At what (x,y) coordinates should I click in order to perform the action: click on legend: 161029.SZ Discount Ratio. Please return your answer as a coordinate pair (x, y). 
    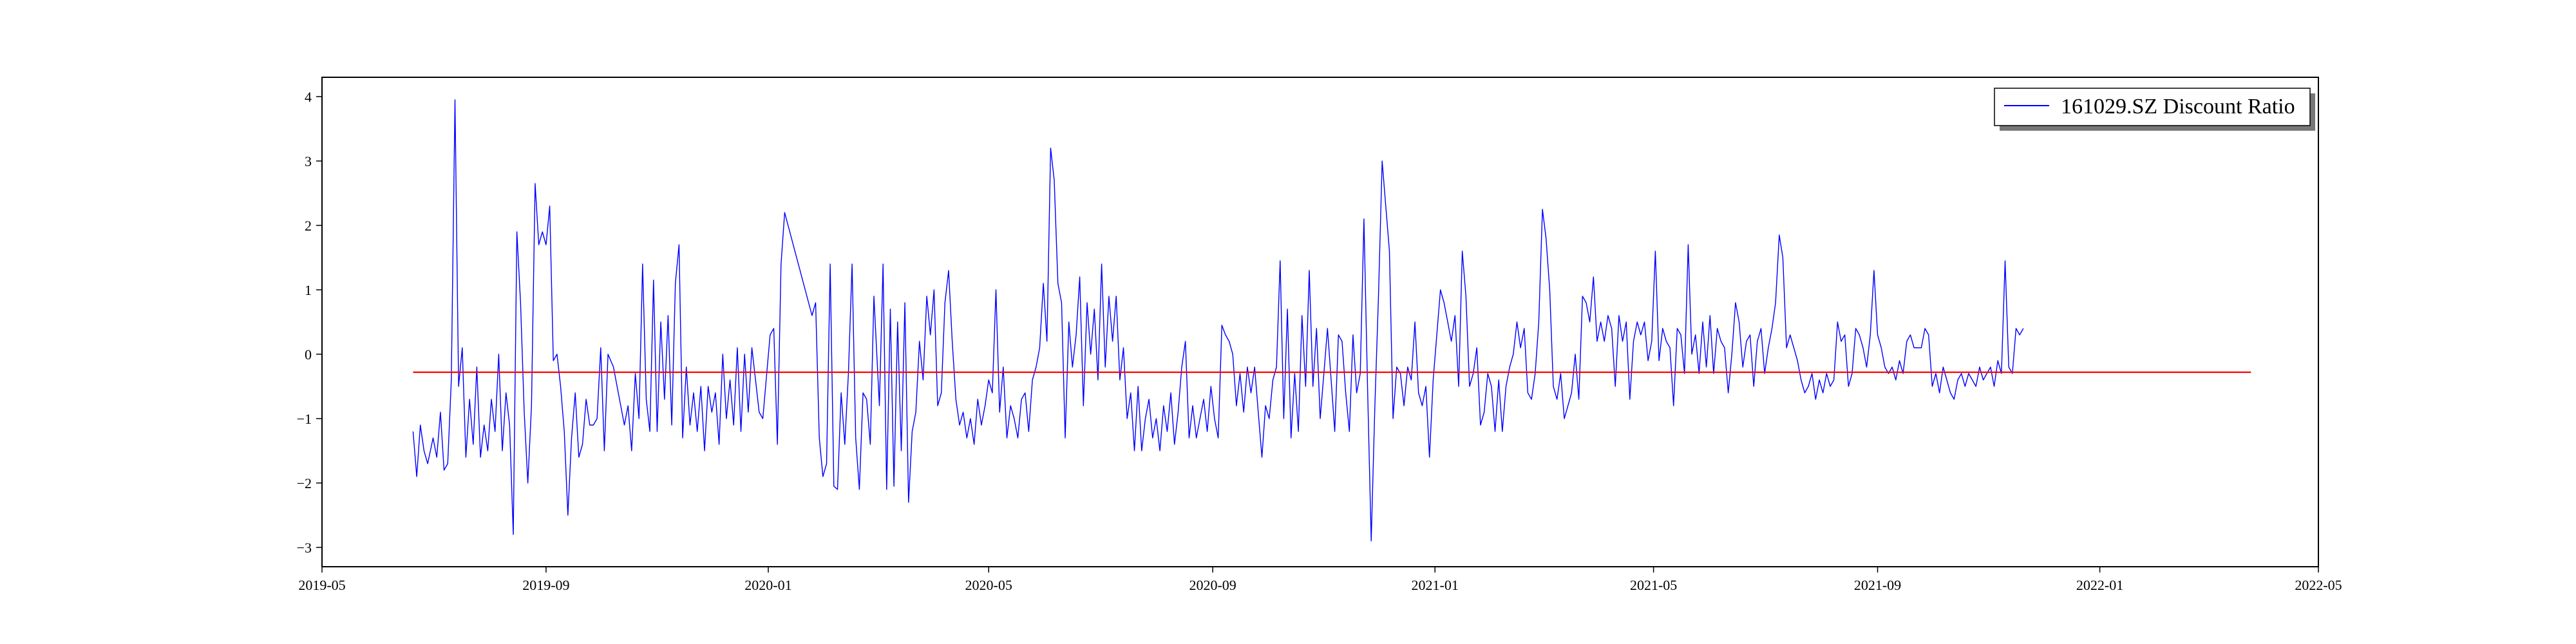
    Looking at the image, I should click on (2154, 109).